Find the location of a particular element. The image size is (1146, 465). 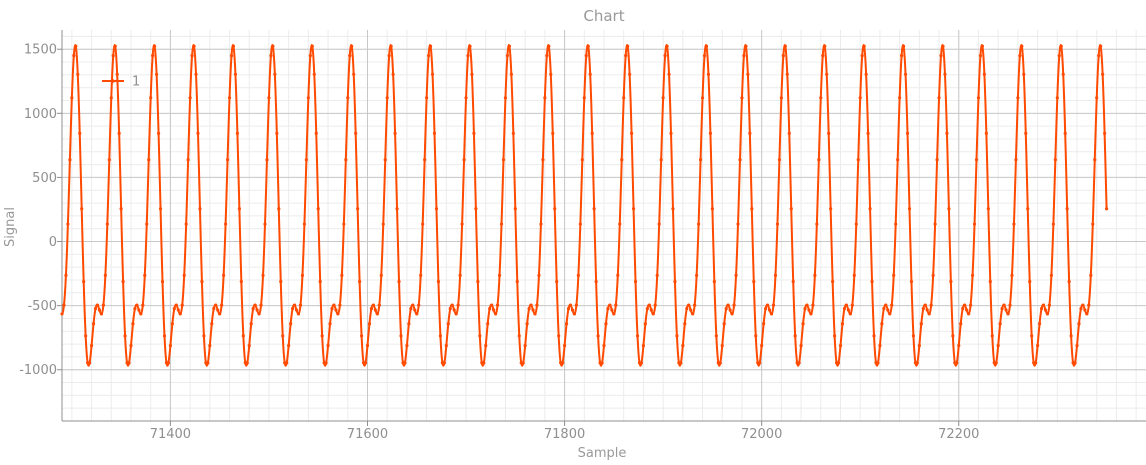

legend: 1 is located at coordinates (121, 82).